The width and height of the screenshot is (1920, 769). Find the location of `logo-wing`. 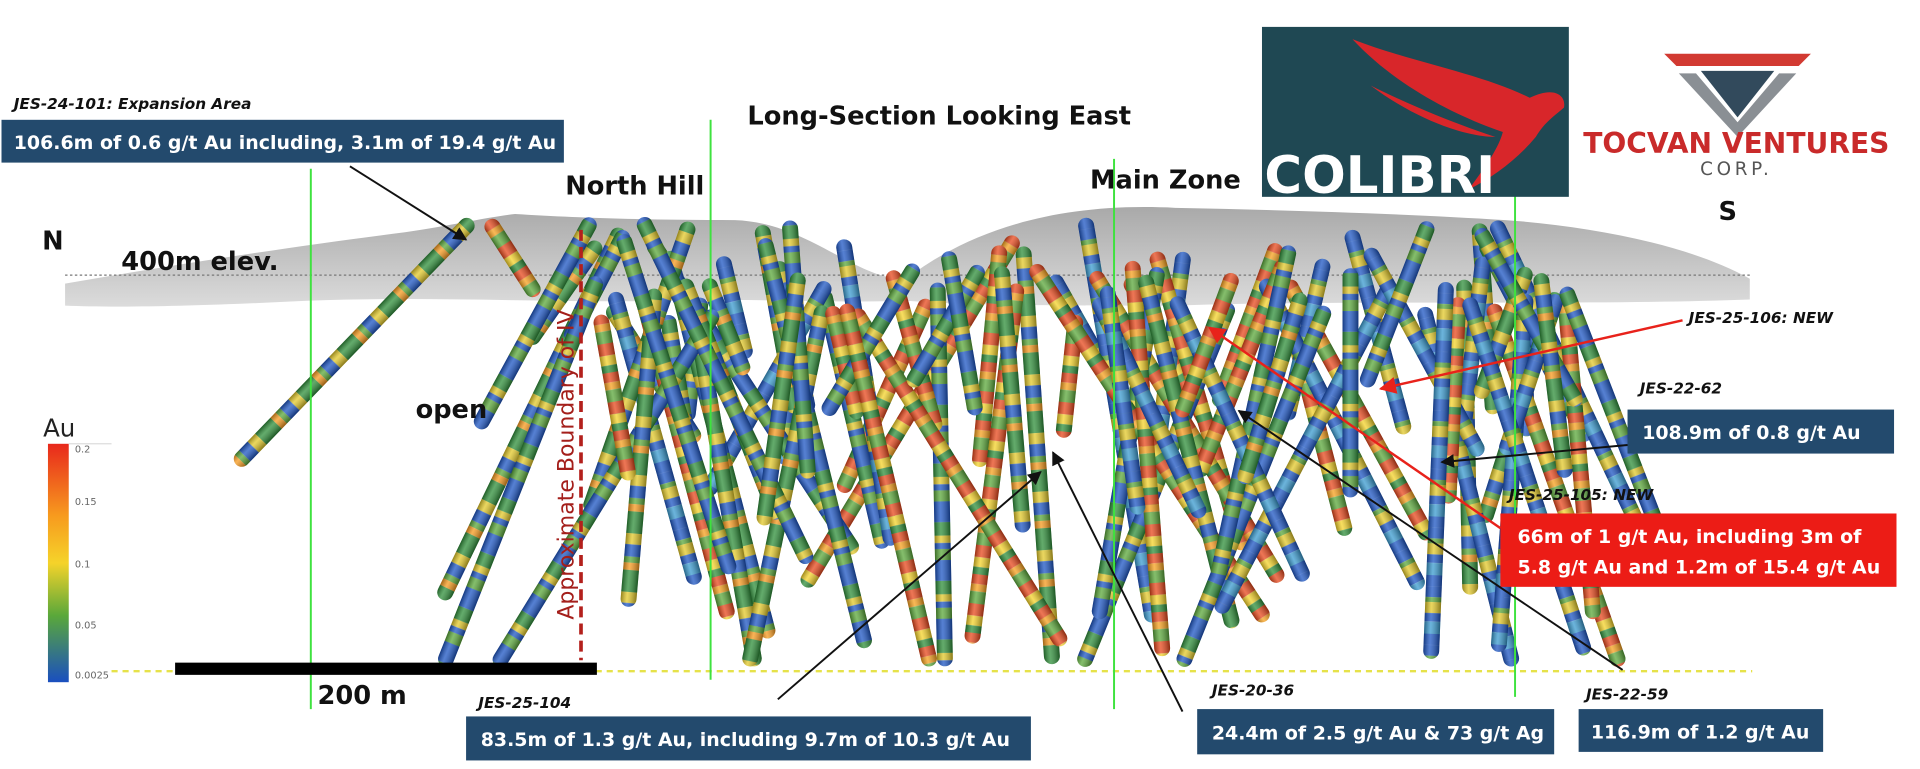

logo-wing is located at coordinates (1458, 114).